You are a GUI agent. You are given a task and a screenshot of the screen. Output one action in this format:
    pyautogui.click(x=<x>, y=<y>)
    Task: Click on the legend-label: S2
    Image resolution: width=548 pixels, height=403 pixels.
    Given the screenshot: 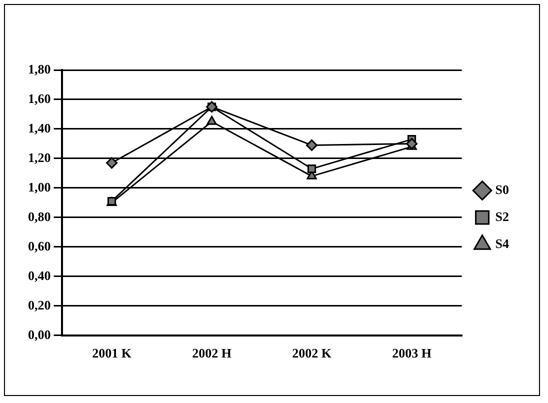 What is the action you would take?
    pyautogui.click(x=502, y=216)
    